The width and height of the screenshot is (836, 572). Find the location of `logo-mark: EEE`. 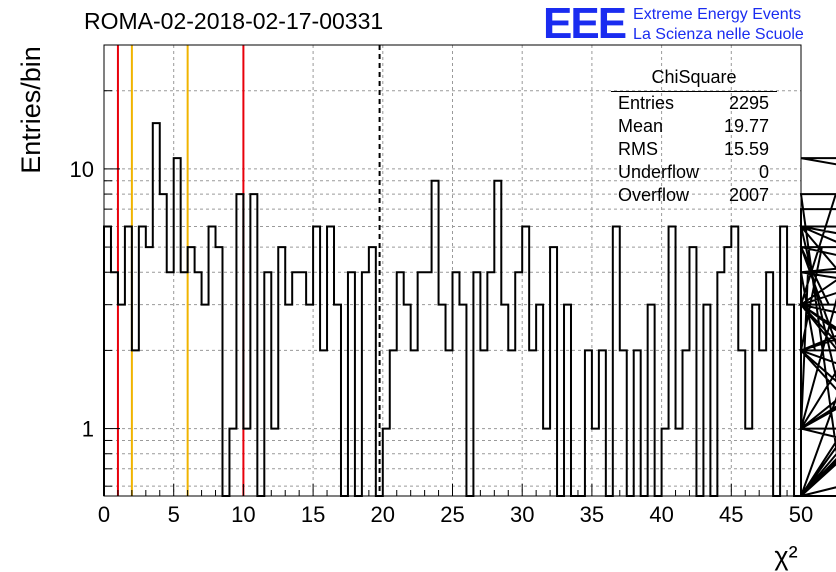

logo-mark: EEE is located at coordinates (585, 24).